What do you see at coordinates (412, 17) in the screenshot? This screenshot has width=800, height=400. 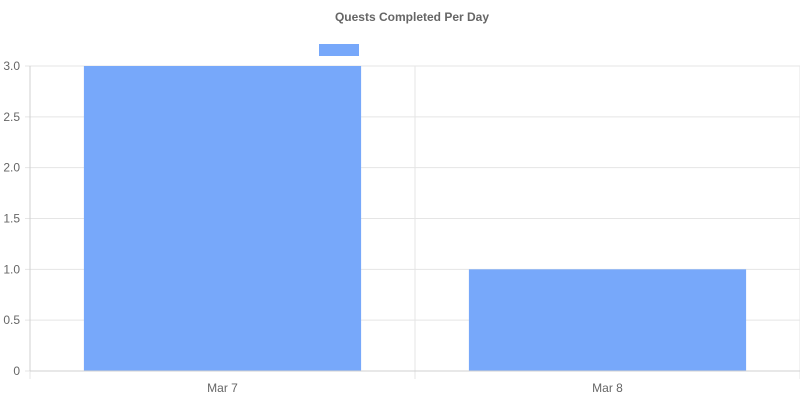 I see `chart-title: Quests Completed Per Day` at bounding box center [412, 17].